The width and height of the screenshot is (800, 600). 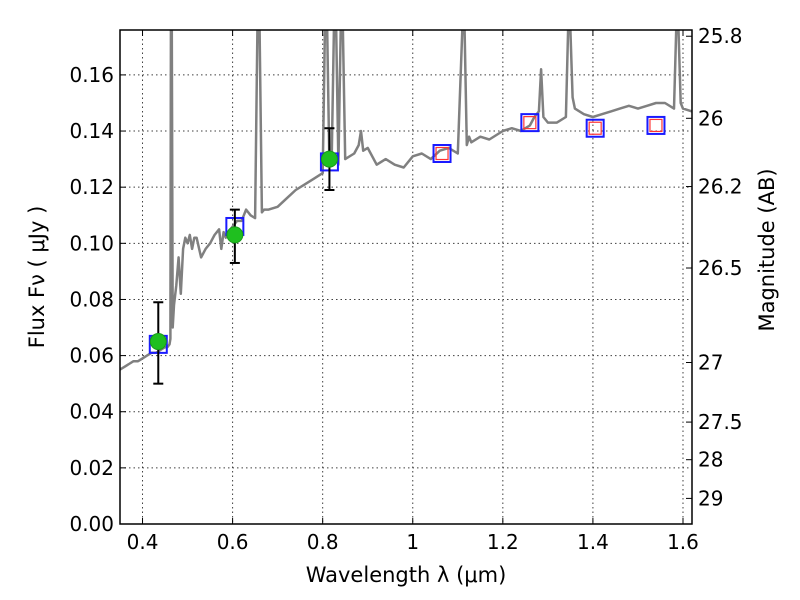 What do you see at coordinates (710, 460) in the screenshot?
I see `y2-tick-label: 28` at bounding box center [710, 460].